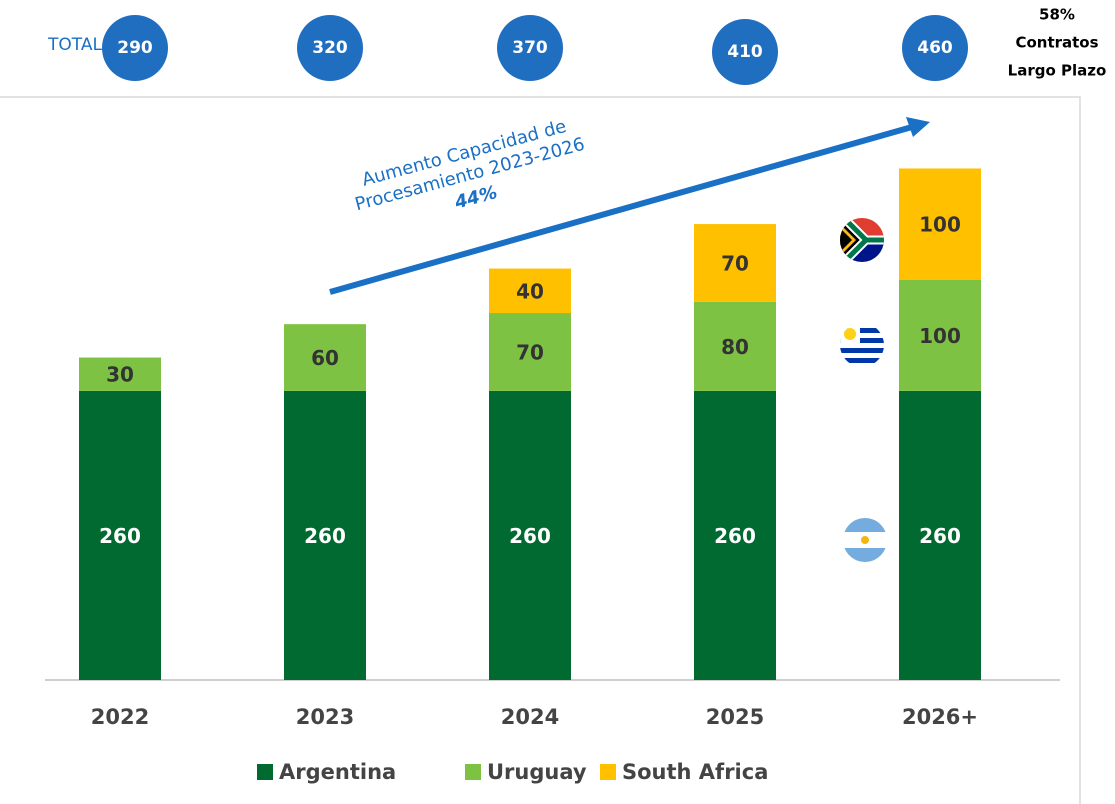  I want to click on data-label: 60, so click(325, 358).